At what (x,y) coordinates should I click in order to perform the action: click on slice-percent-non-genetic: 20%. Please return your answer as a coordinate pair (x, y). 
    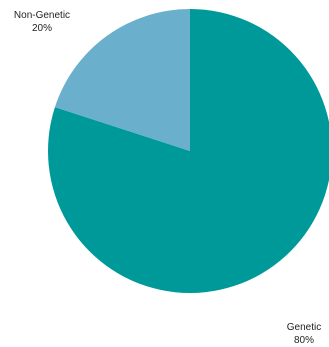
    Looking at the image, I should click on (41, 28).